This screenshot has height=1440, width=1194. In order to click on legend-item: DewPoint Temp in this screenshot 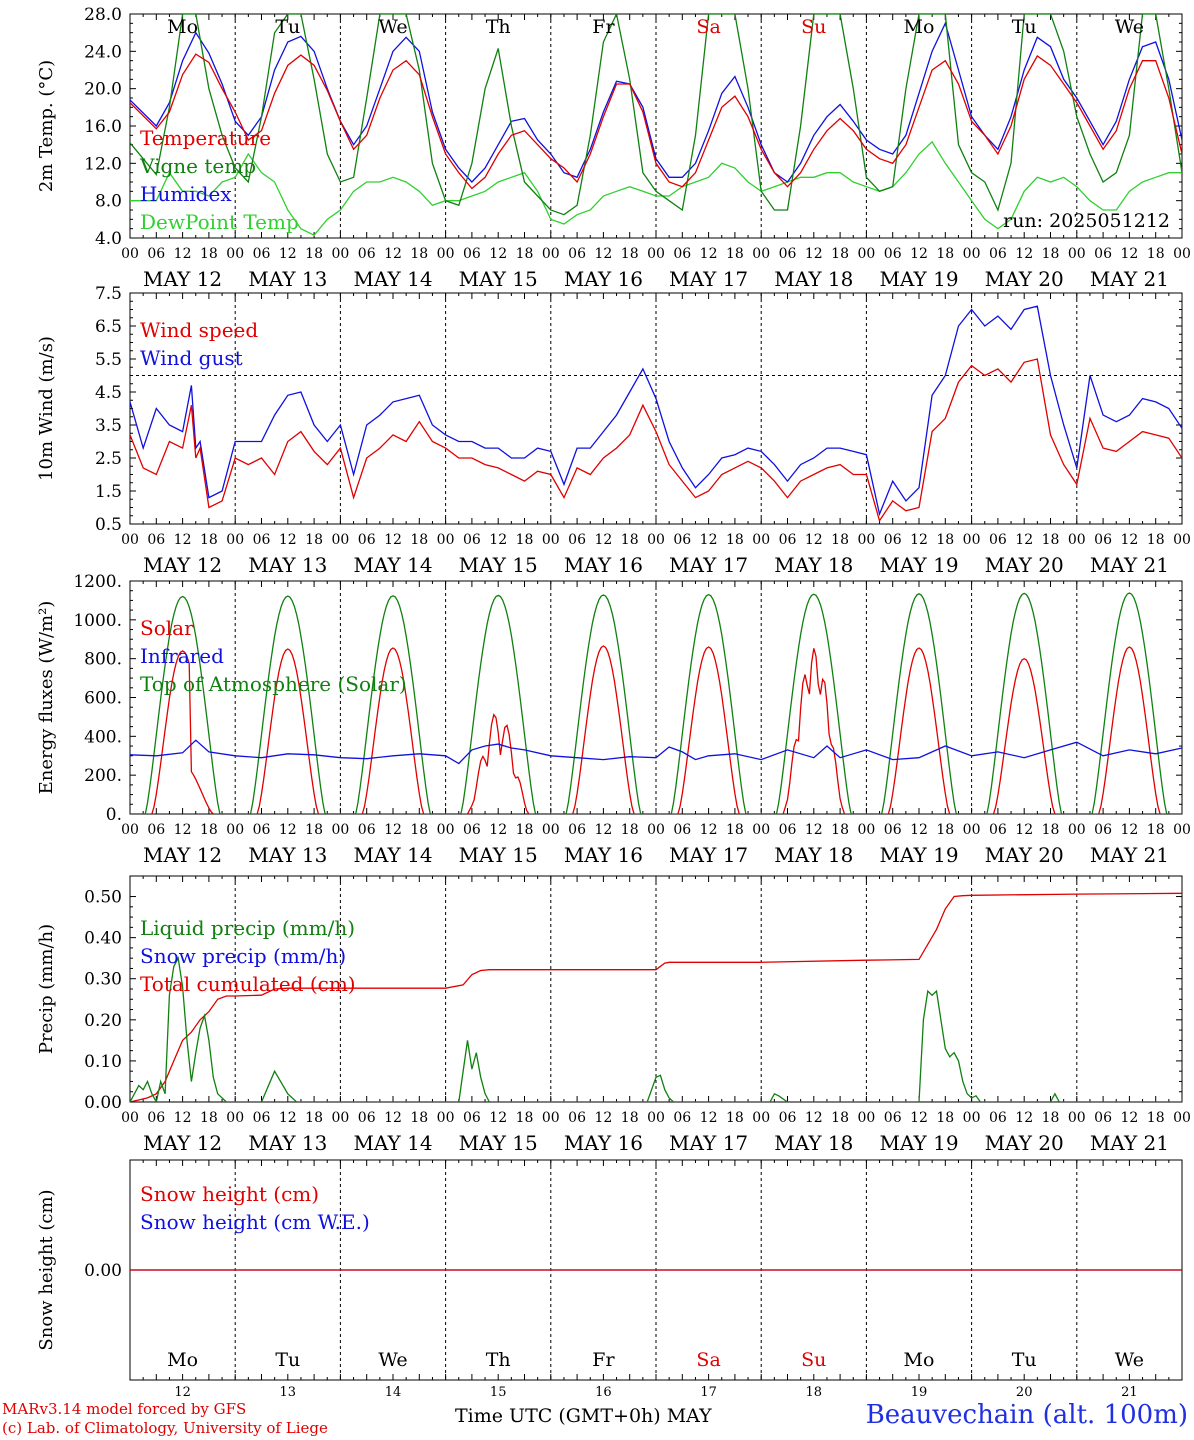, I will do `click(219, 222)`.